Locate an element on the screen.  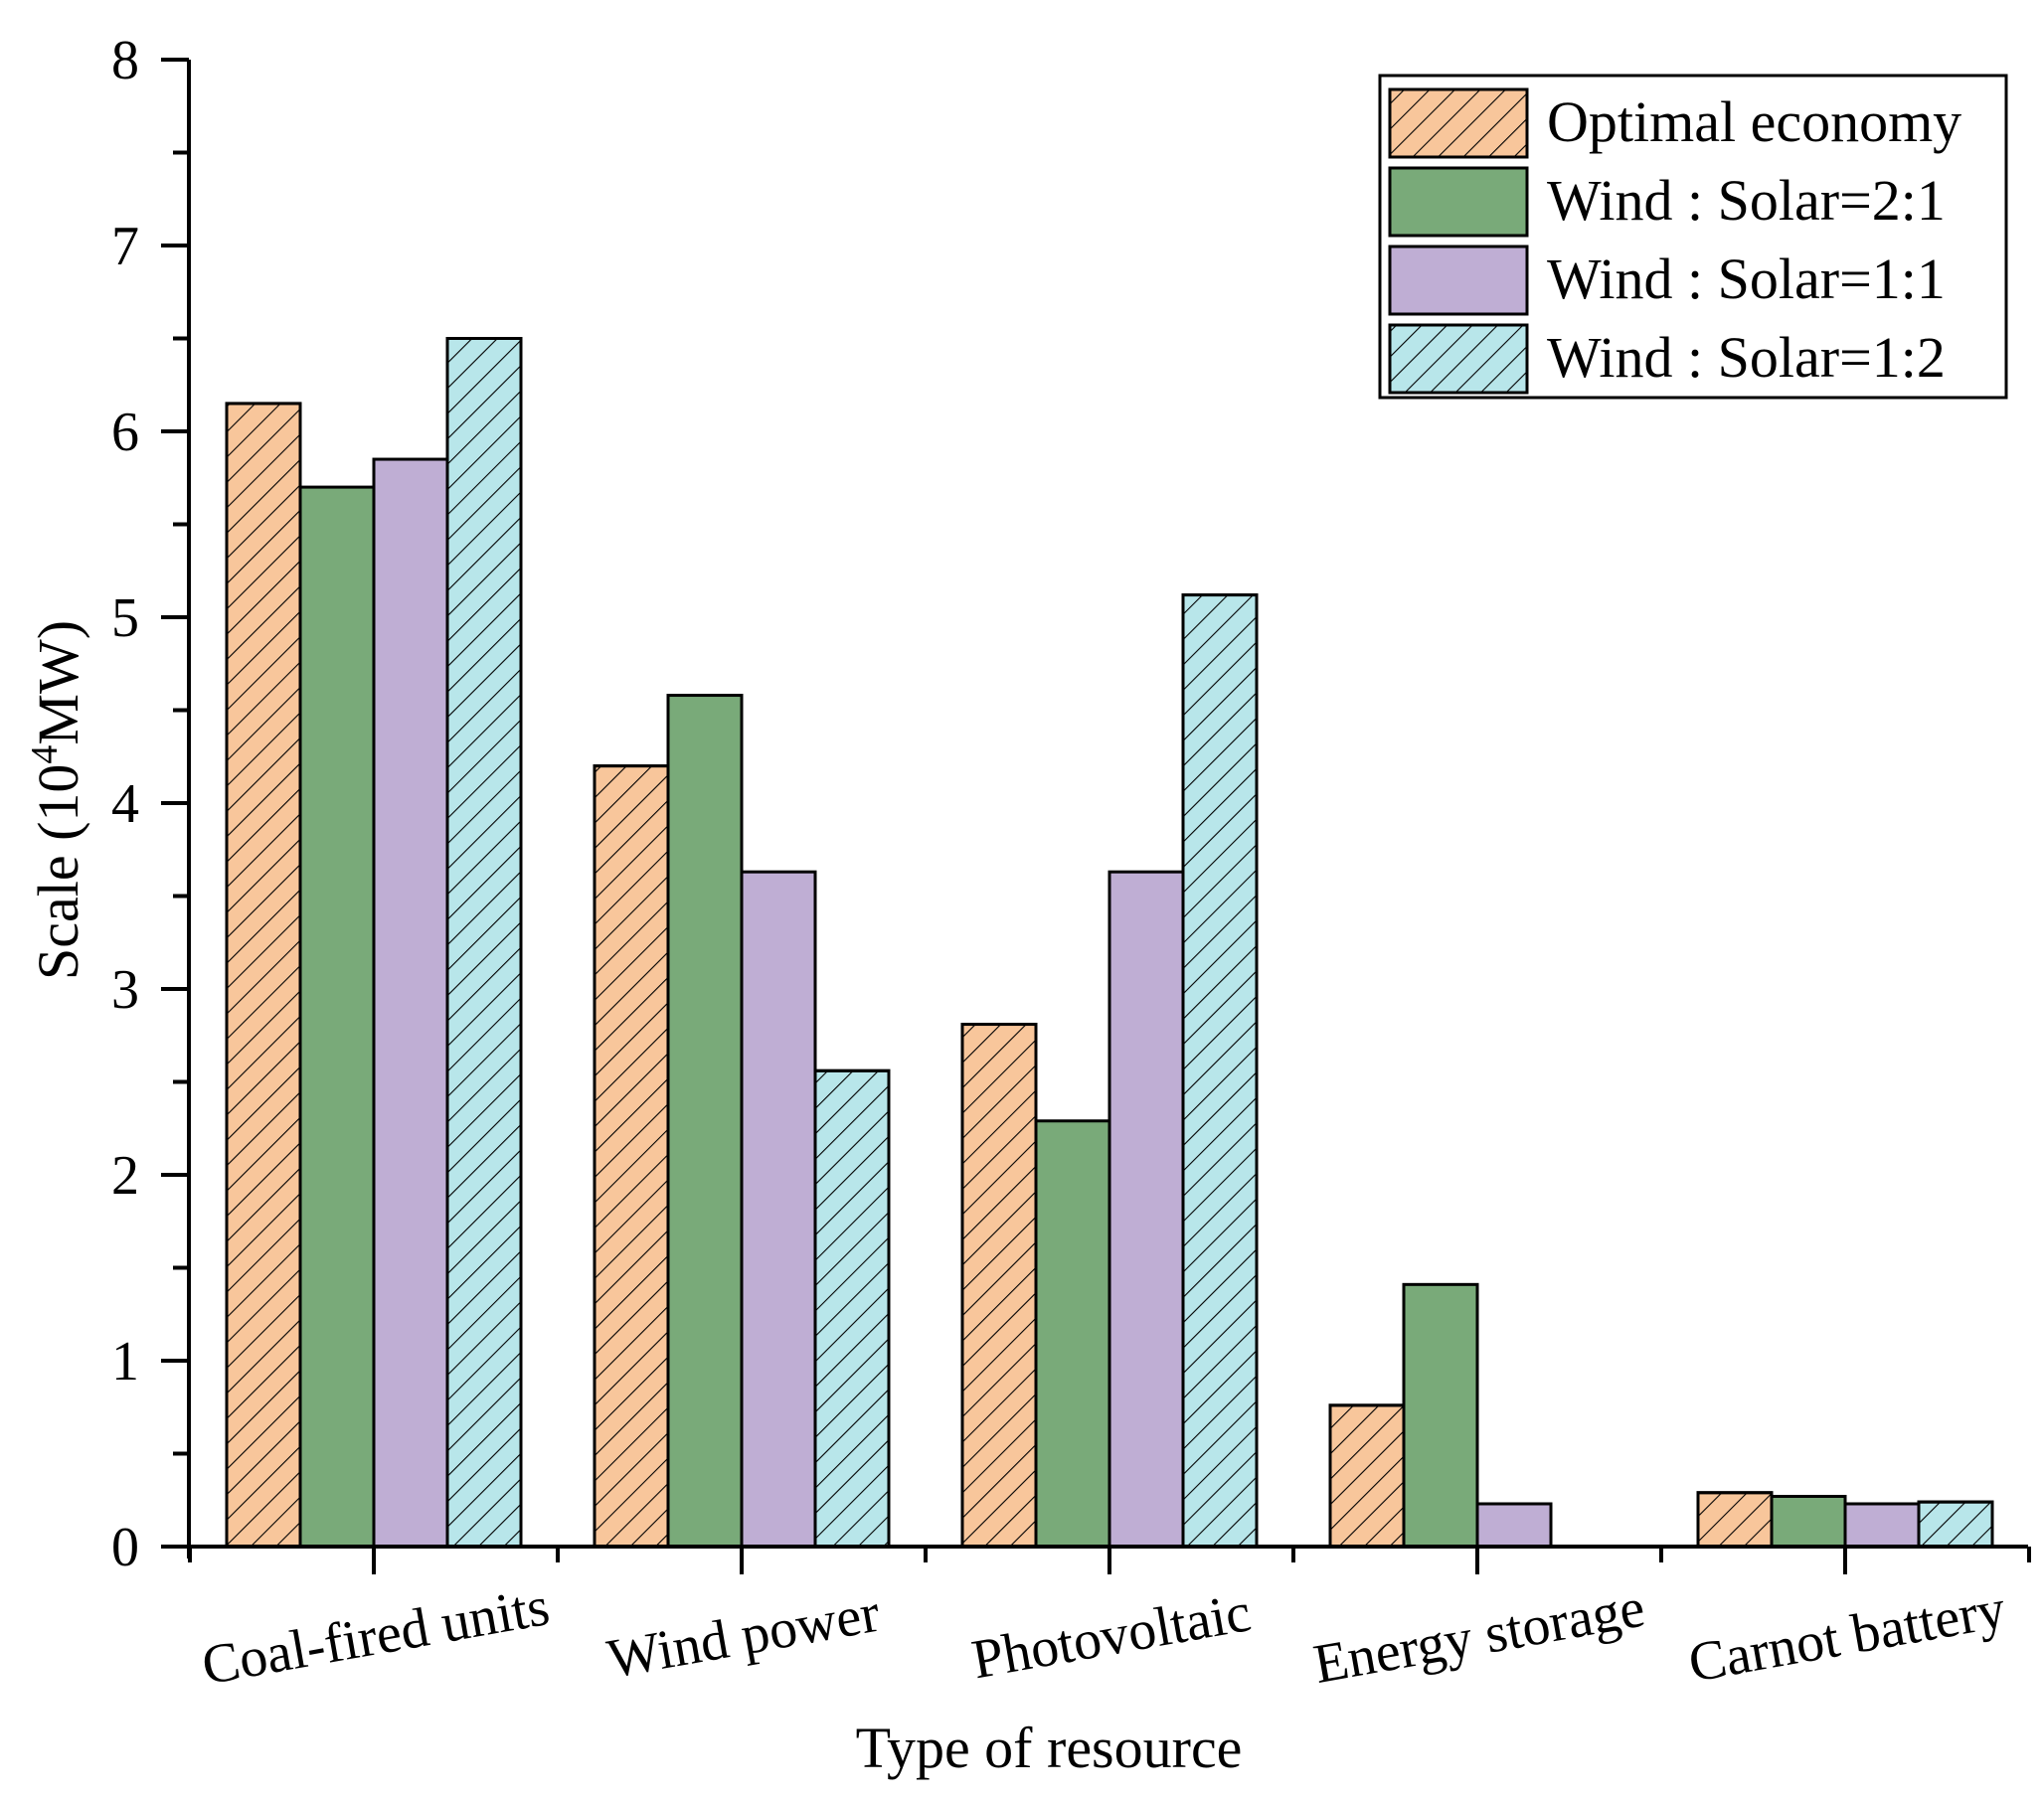
x-tick-label-4: Carnot battery is located at coordinates (1847, 1636).